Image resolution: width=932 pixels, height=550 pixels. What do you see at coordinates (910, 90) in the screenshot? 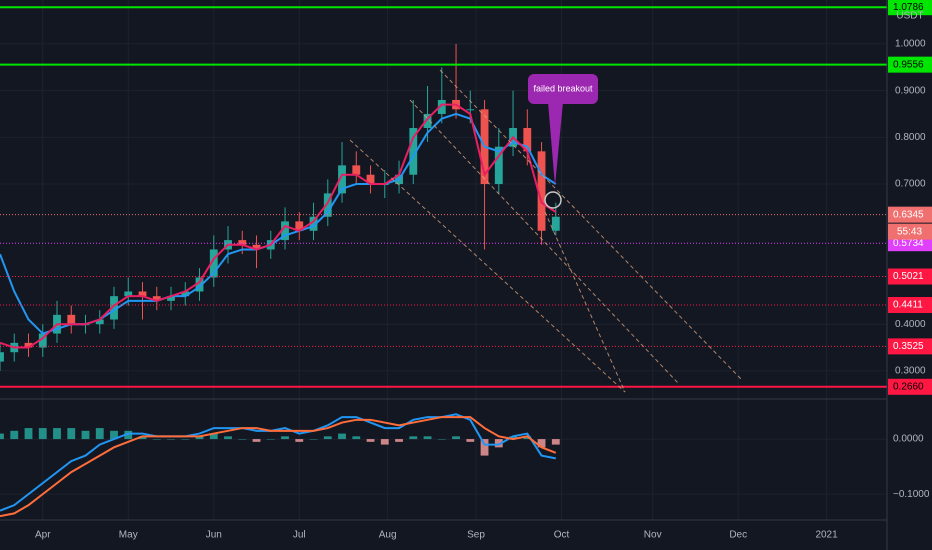
I see `y-tick-label: 0.9000` at bounding box center [910, 90].